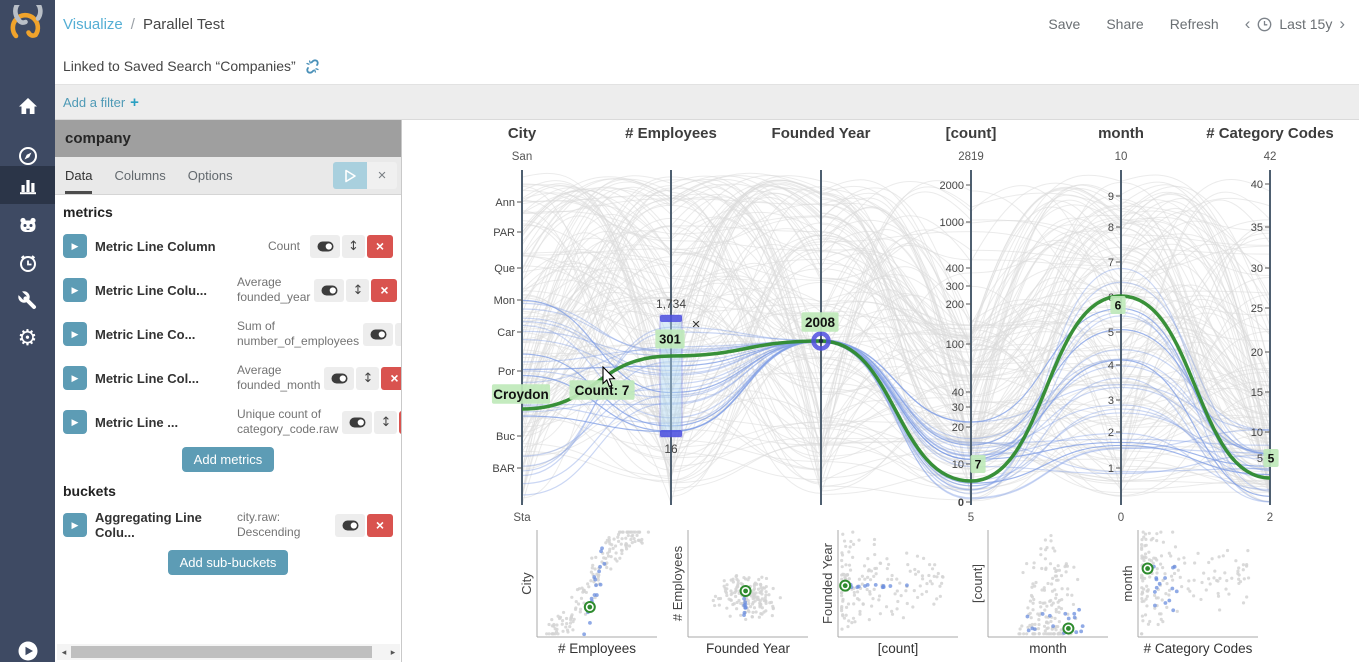 Image resolution: width=1359 pixels, height=662 pixels. I want to click on brush-handle-top, so click(671, 318).